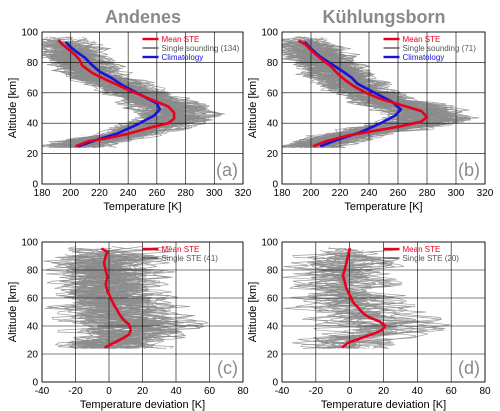 The width and height of the screenshot is (500, 411). I want to click on panel-label: (c), so click(227, 368).